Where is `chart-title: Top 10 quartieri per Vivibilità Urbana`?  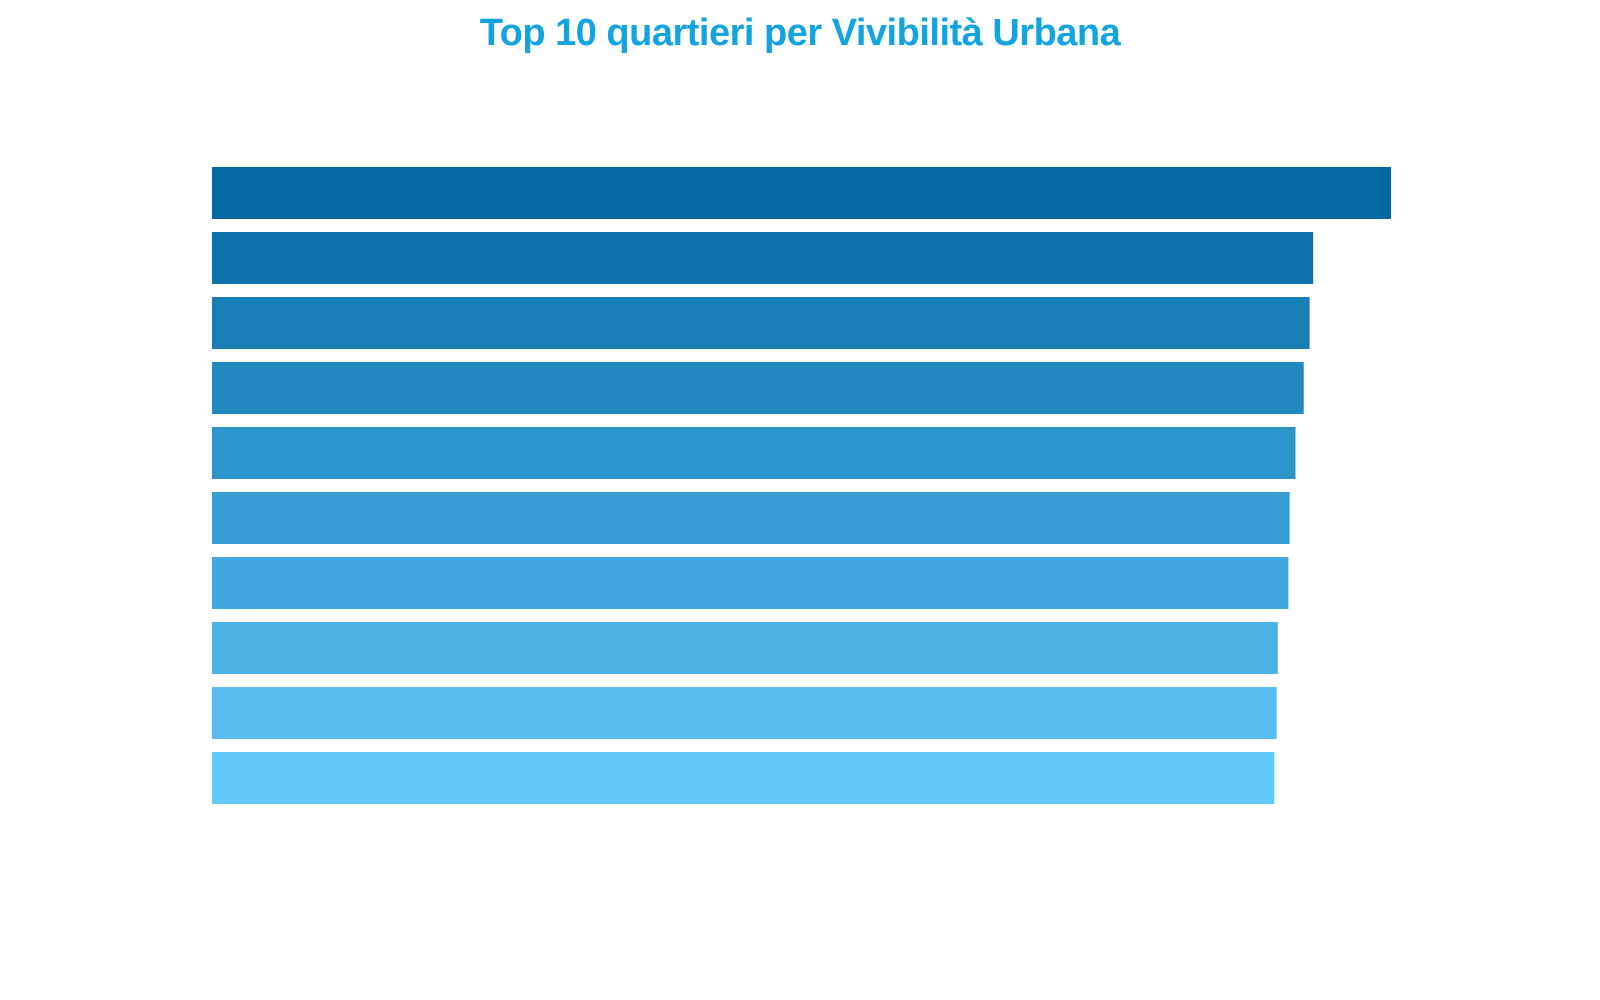
chart-title: Top 10 quartieri per Vivibilità Urbana is located at coordinates (800, 33).